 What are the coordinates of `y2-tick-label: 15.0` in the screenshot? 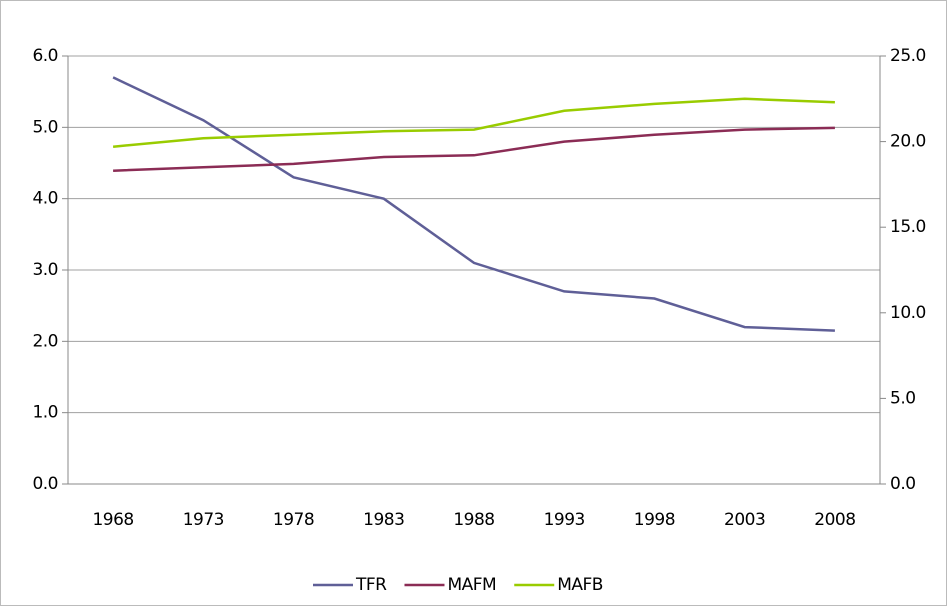 It's located at (908, 227).